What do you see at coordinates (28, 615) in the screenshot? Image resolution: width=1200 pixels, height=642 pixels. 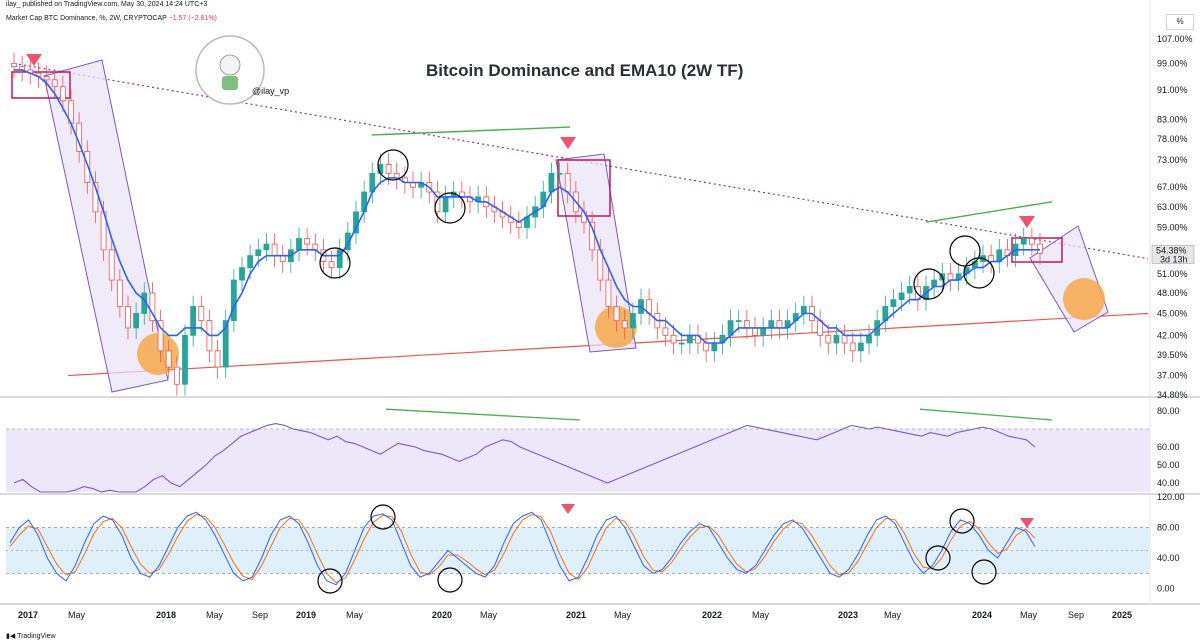 I see `time-axis-tick: 2017` at bounding box center [28, 615].